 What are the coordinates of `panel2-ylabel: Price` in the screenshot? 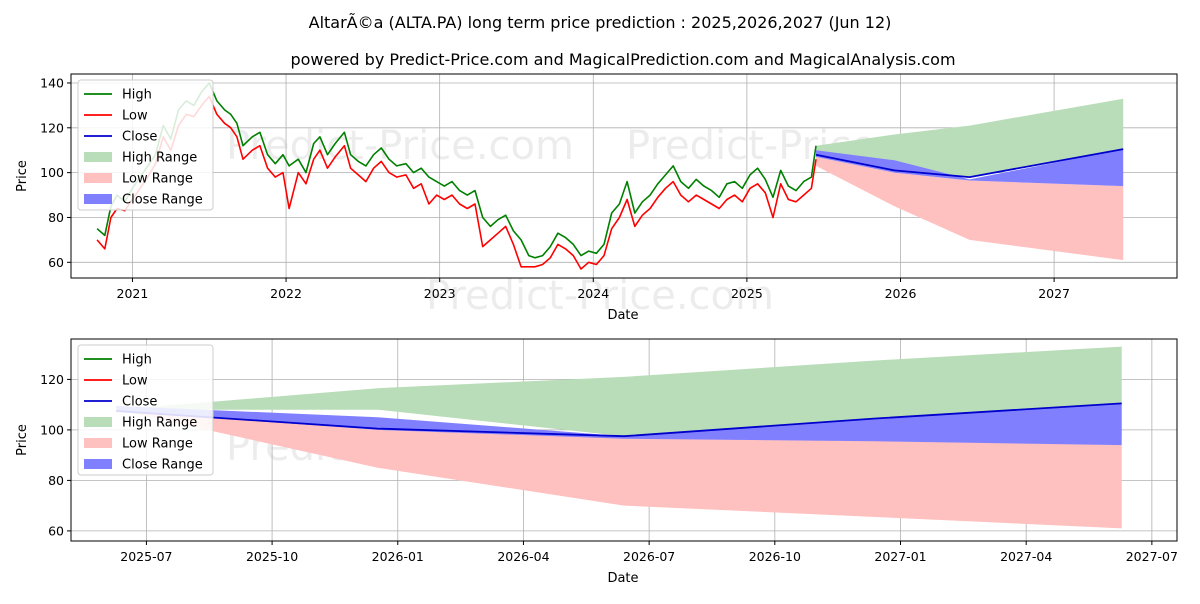 It's located at (22, 440).